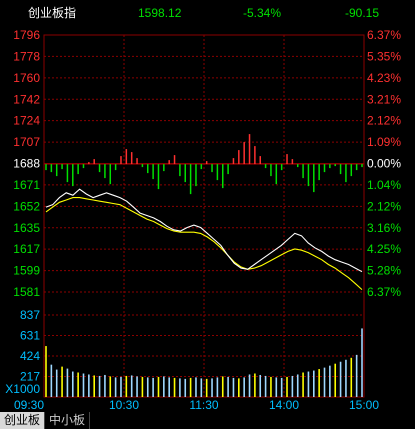 The height and width of the screenshot is (429, 415). I want to click on price-tick-label: 1617, so click(26, 249).